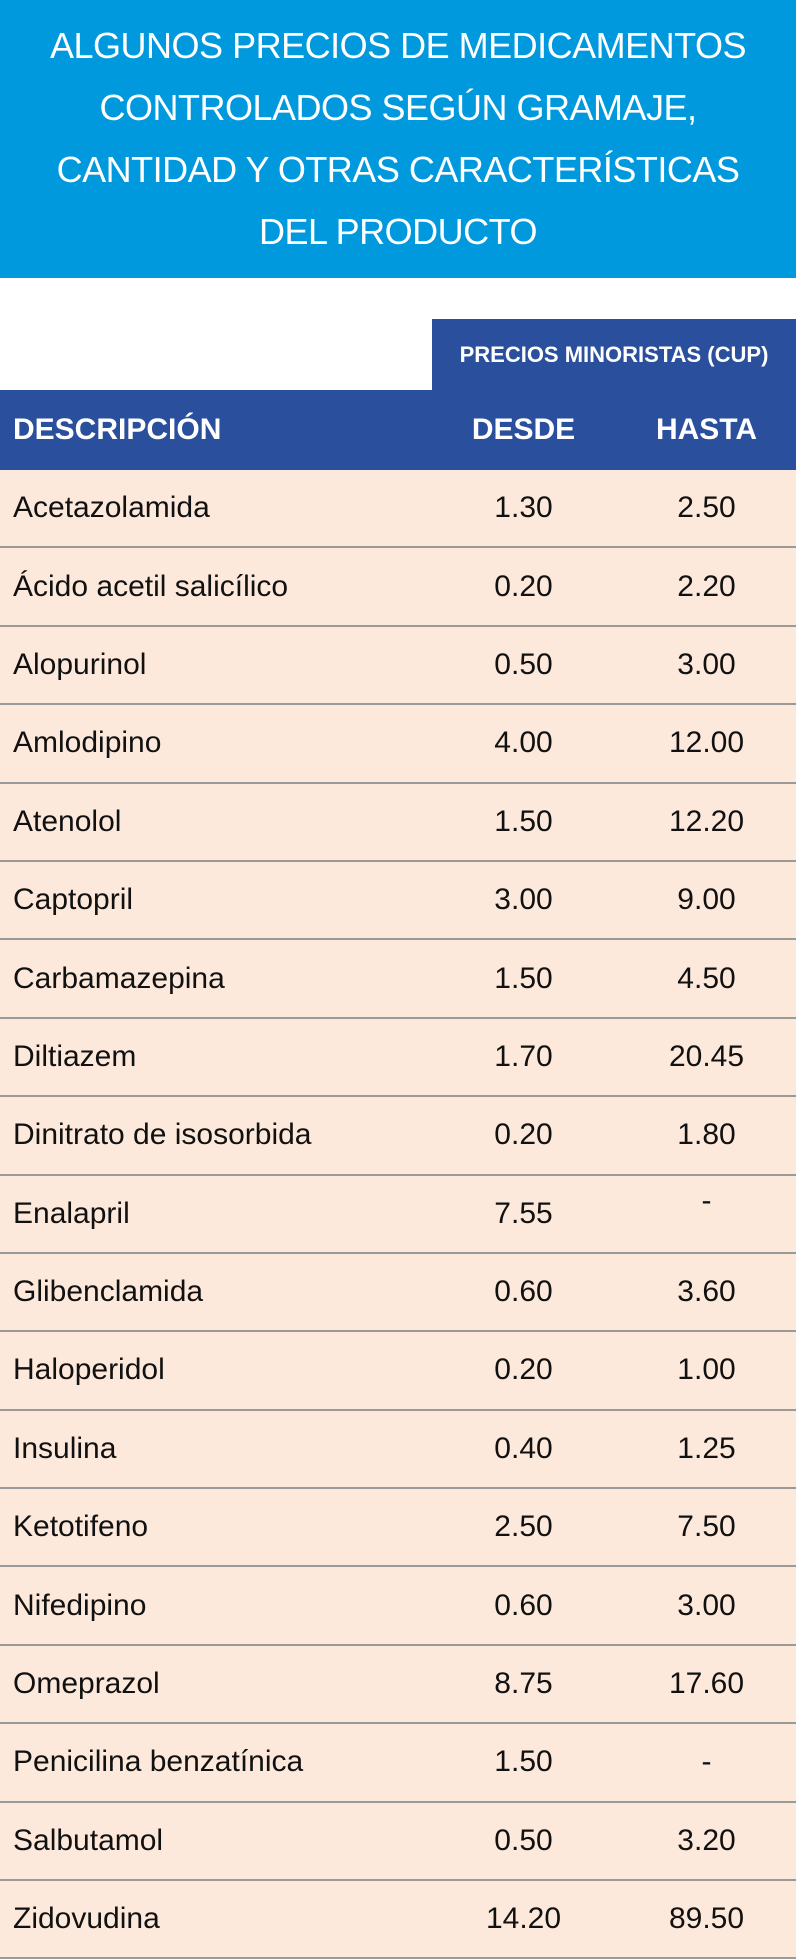 This screenshot has width=800, height=1959. I want to click on price: 9.00, so click(706, 900).